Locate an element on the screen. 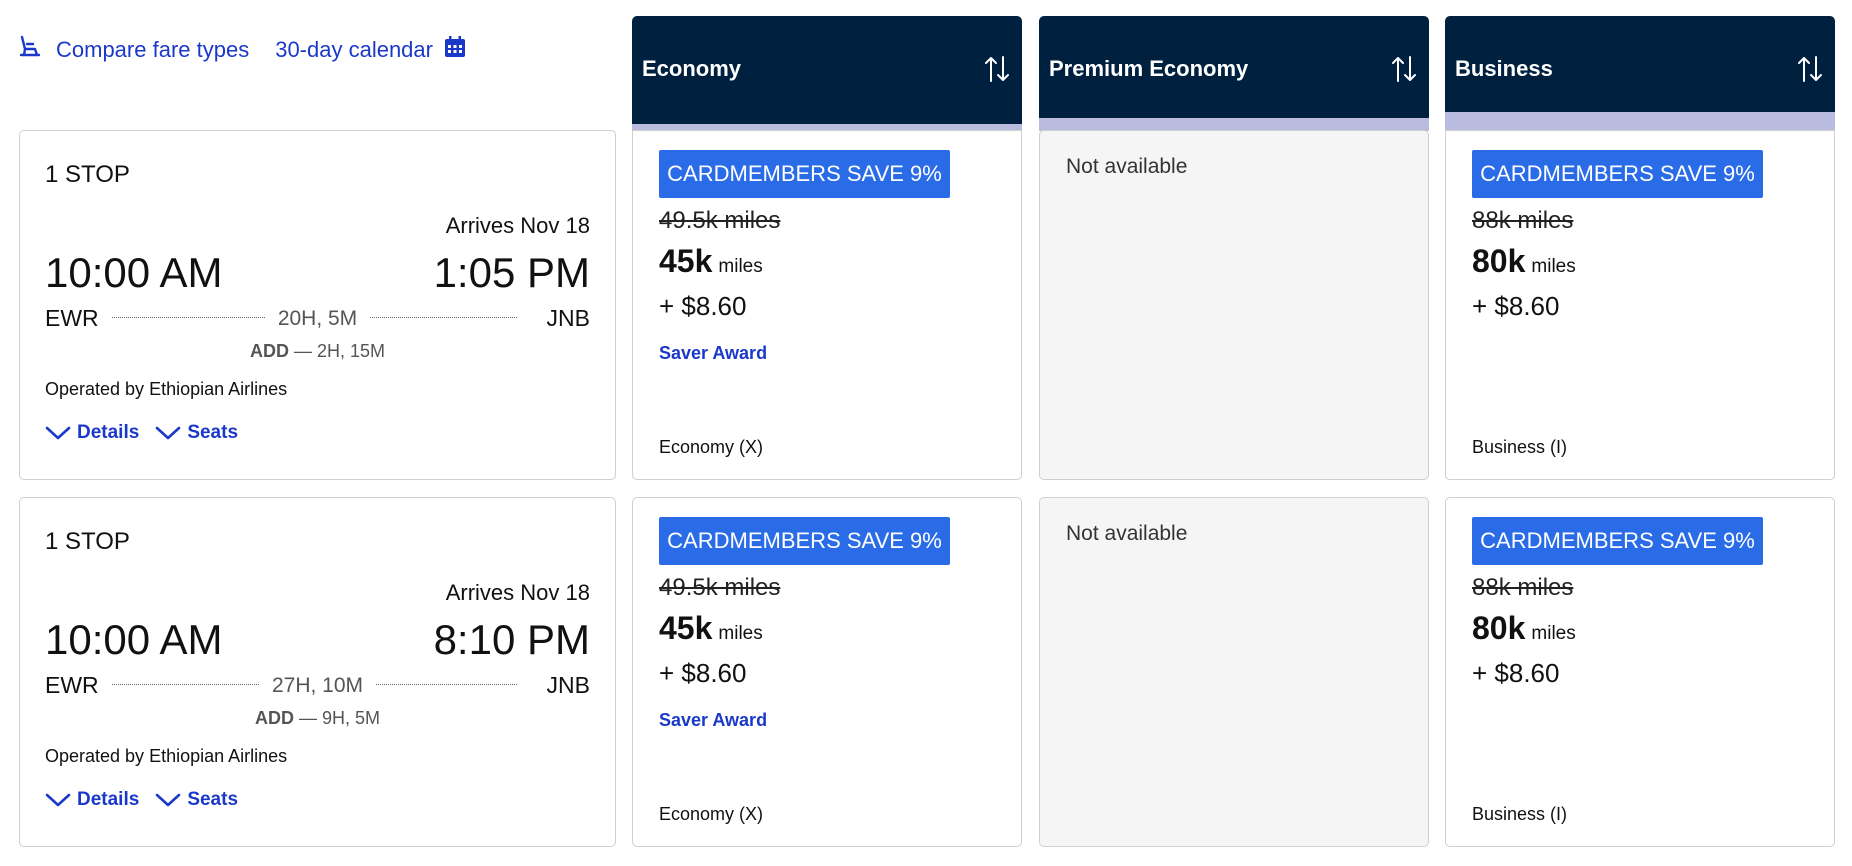  duration-wrap: 20H, 5M is located at coordinates (317, 319).